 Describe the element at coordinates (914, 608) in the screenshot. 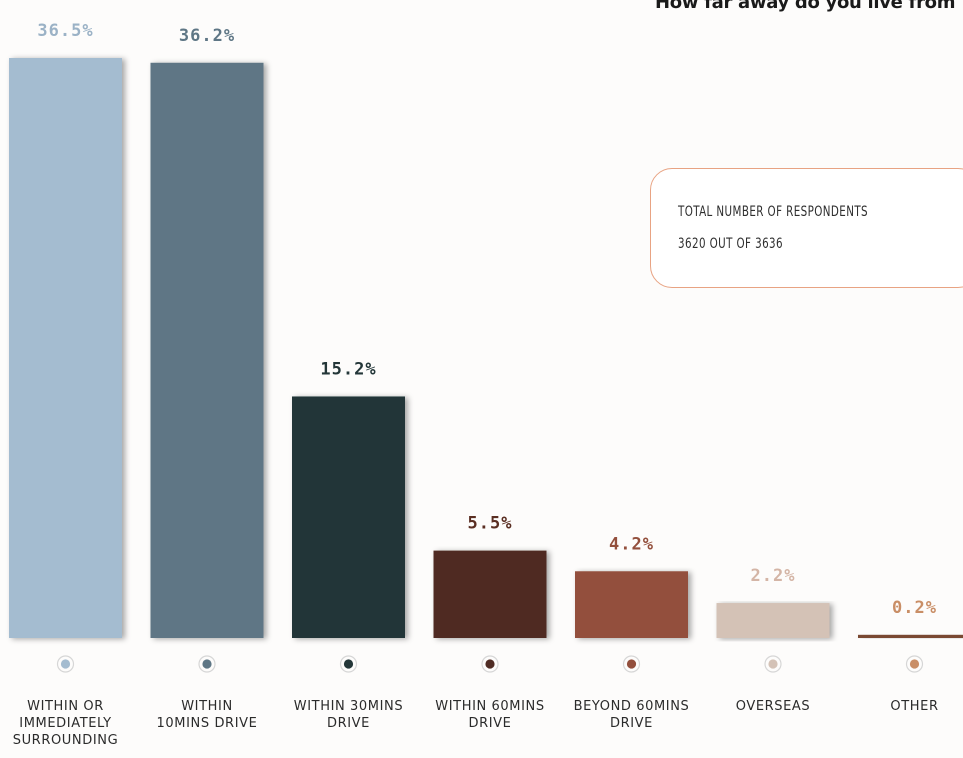

I see `value-label-6: 0.2%` at that location.